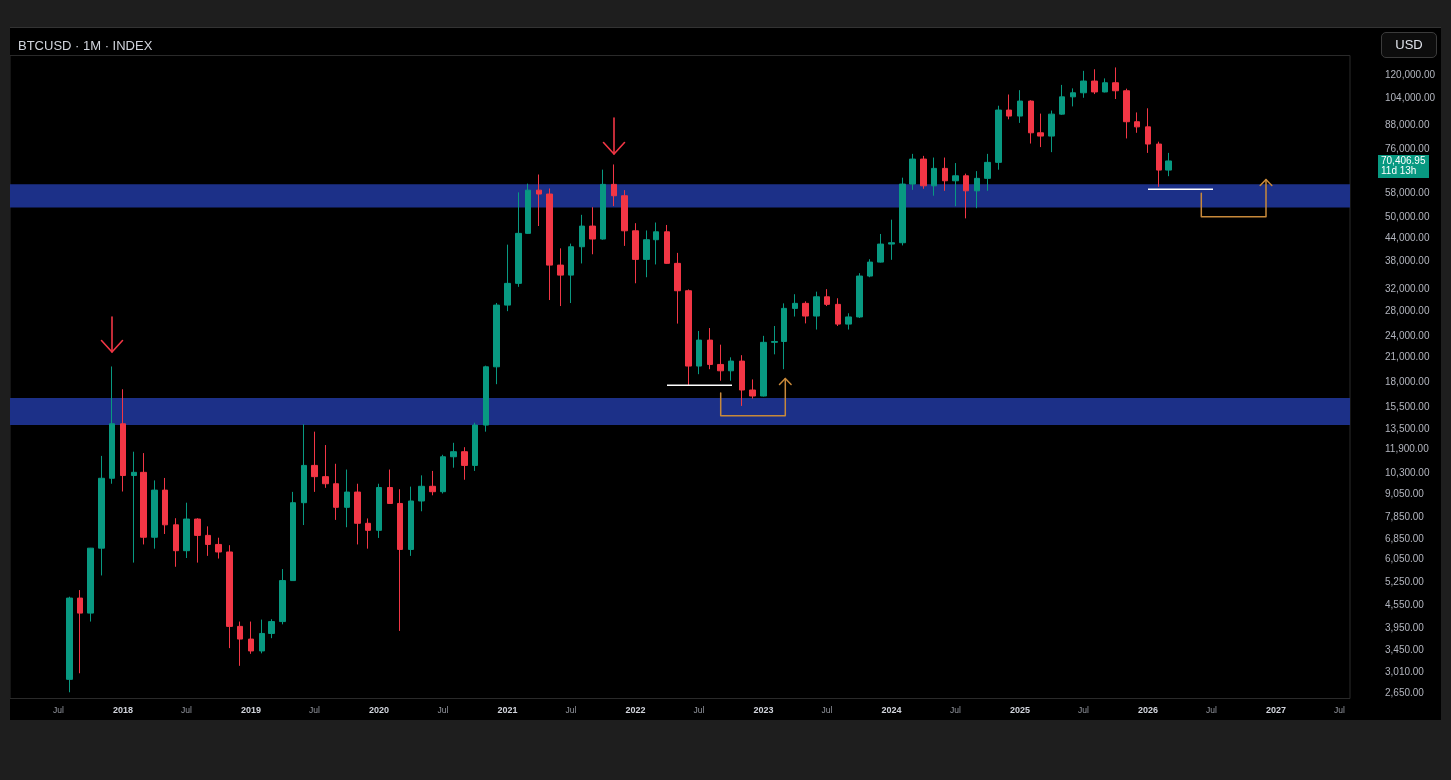  Describe the element at coordinates (507, 710) in the screenshot. I see `x-tick-label: 2021` at that location.